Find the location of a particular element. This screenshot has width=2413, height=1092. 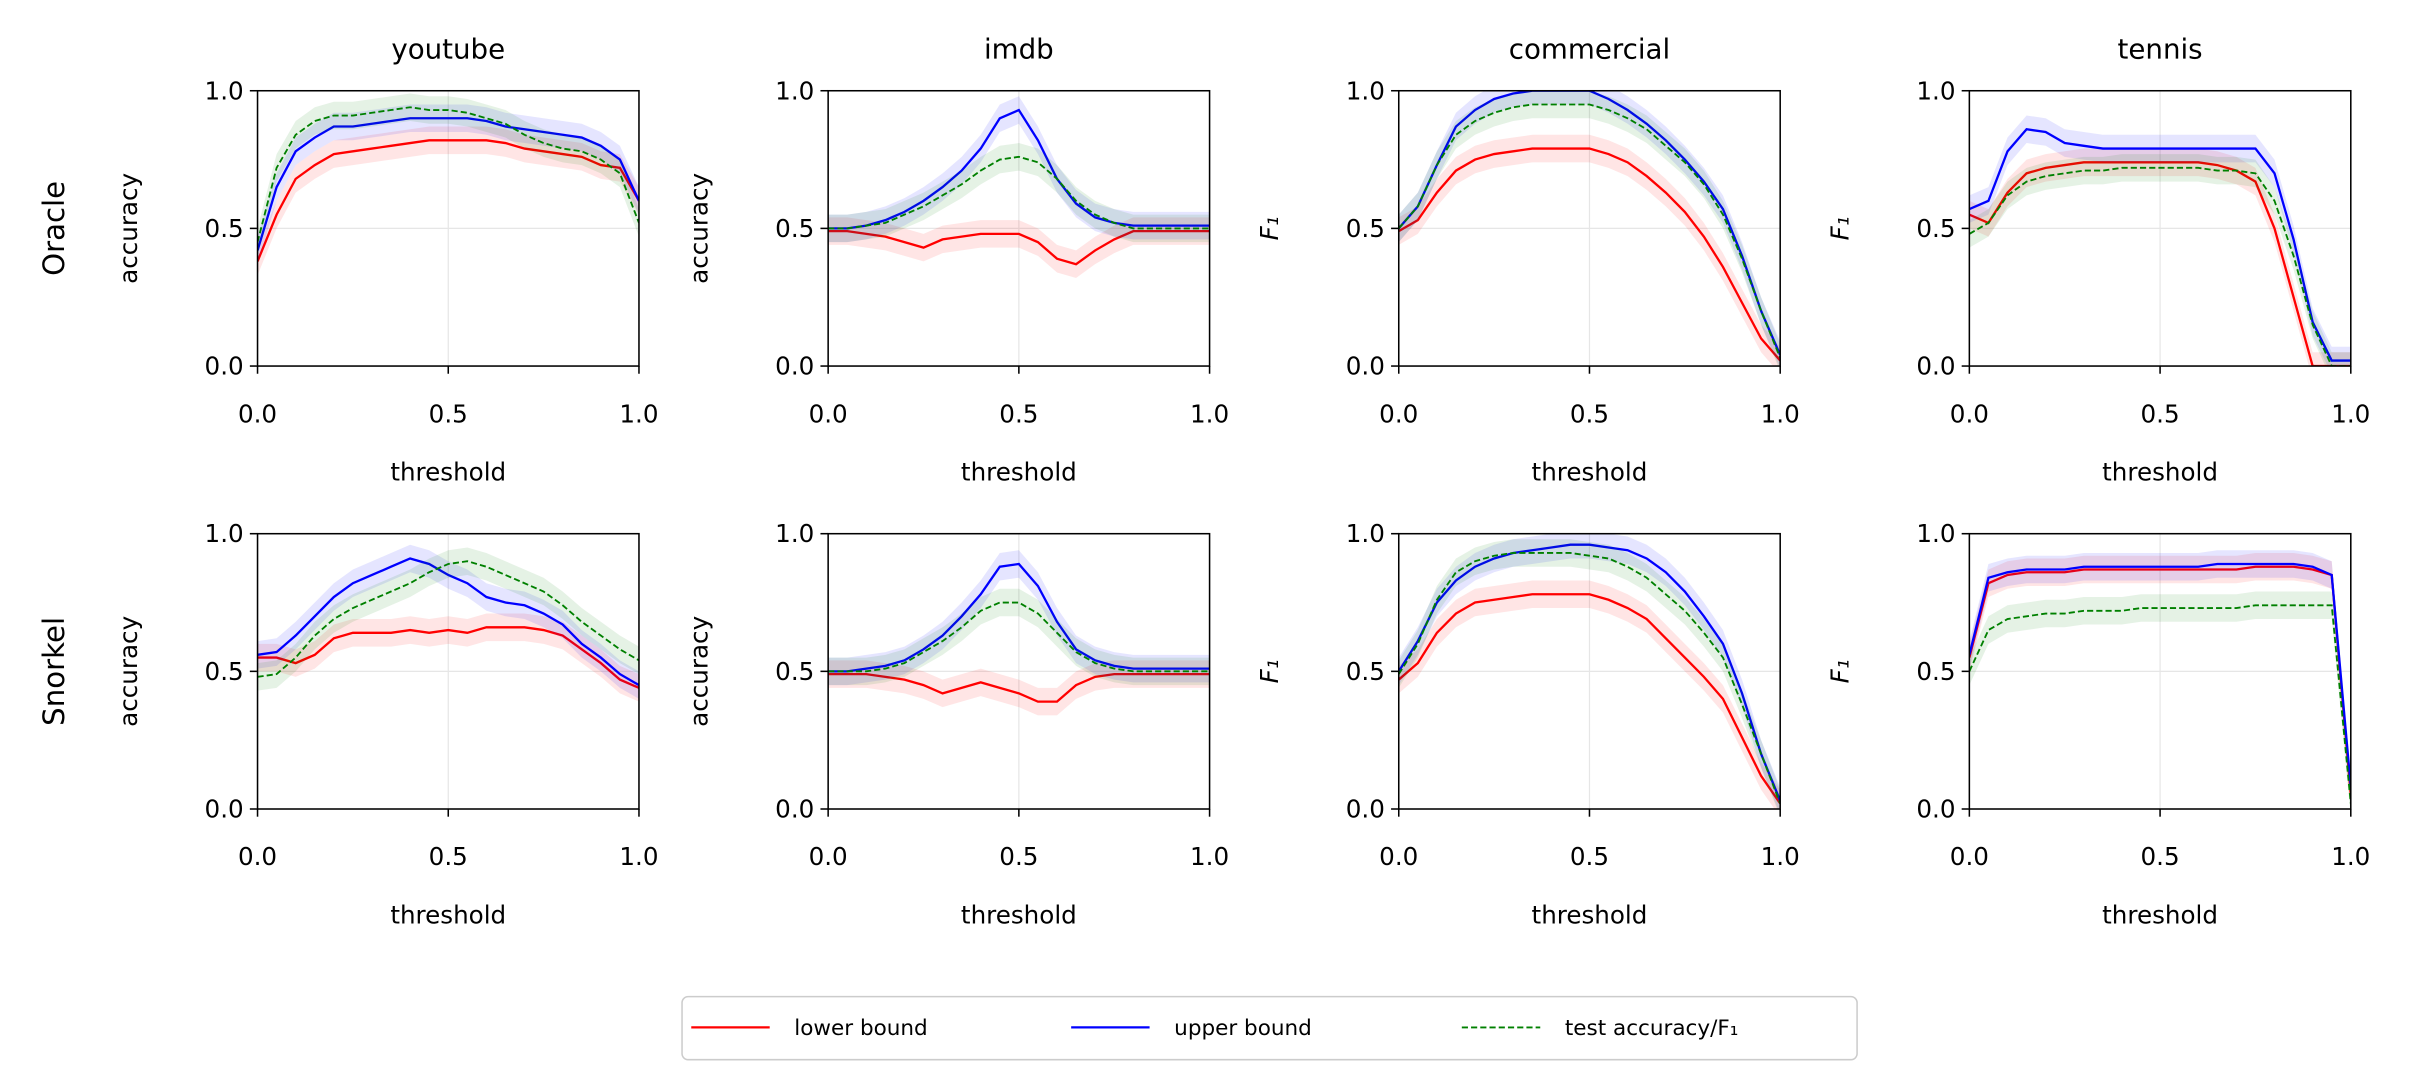

legend-label: test accuracy/F₁ is located at coordinates (1651, 1028).